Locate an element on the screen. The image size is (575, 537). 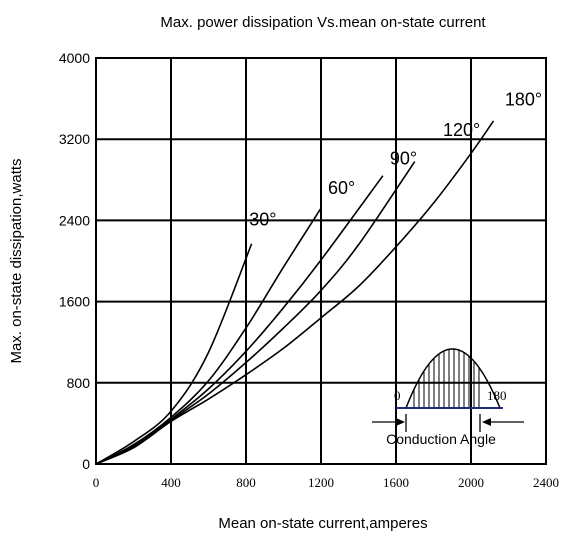
half-wave-hump is located at coordinates (453, 378).